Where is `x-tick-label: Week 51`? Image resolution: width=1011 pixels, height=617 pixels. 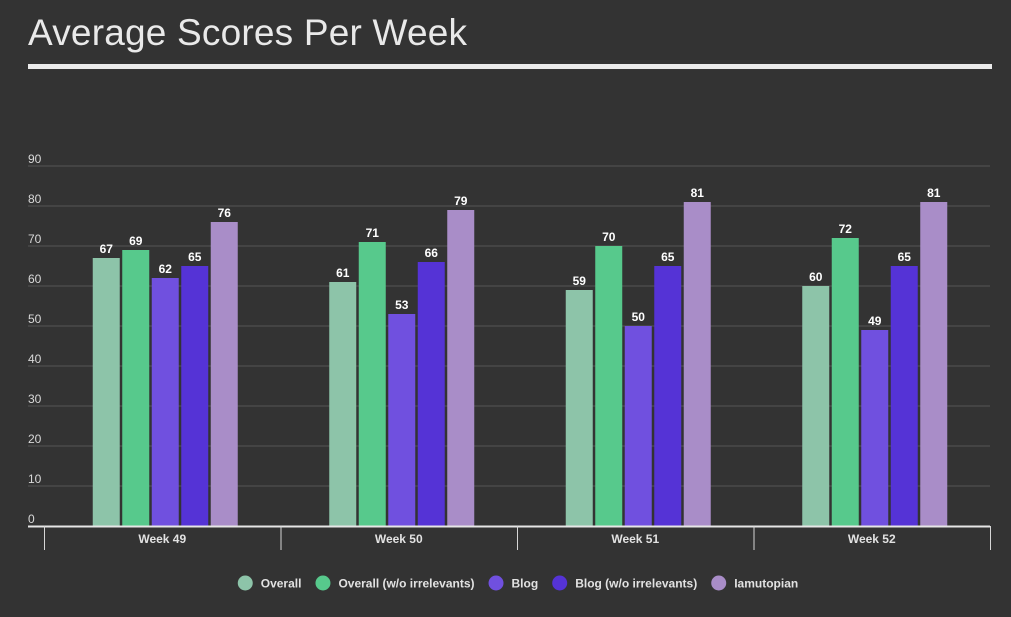 x-tick-label: Week 51 is located at coordinates (635, 539).